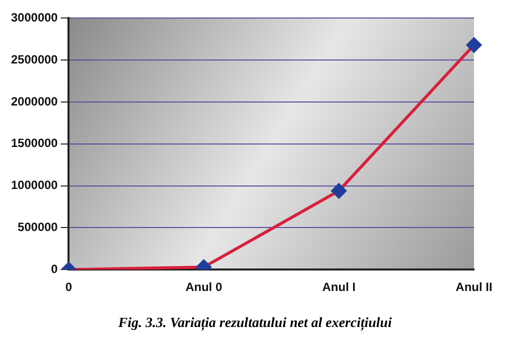 The width and height of the screenshot is (510, 360). What do you see at coordinates (255, 324) in the screenshot?
I see `text: Fig. 3.3. Variația rezultatului net al exercițiului` at bounding box center [255, 324].